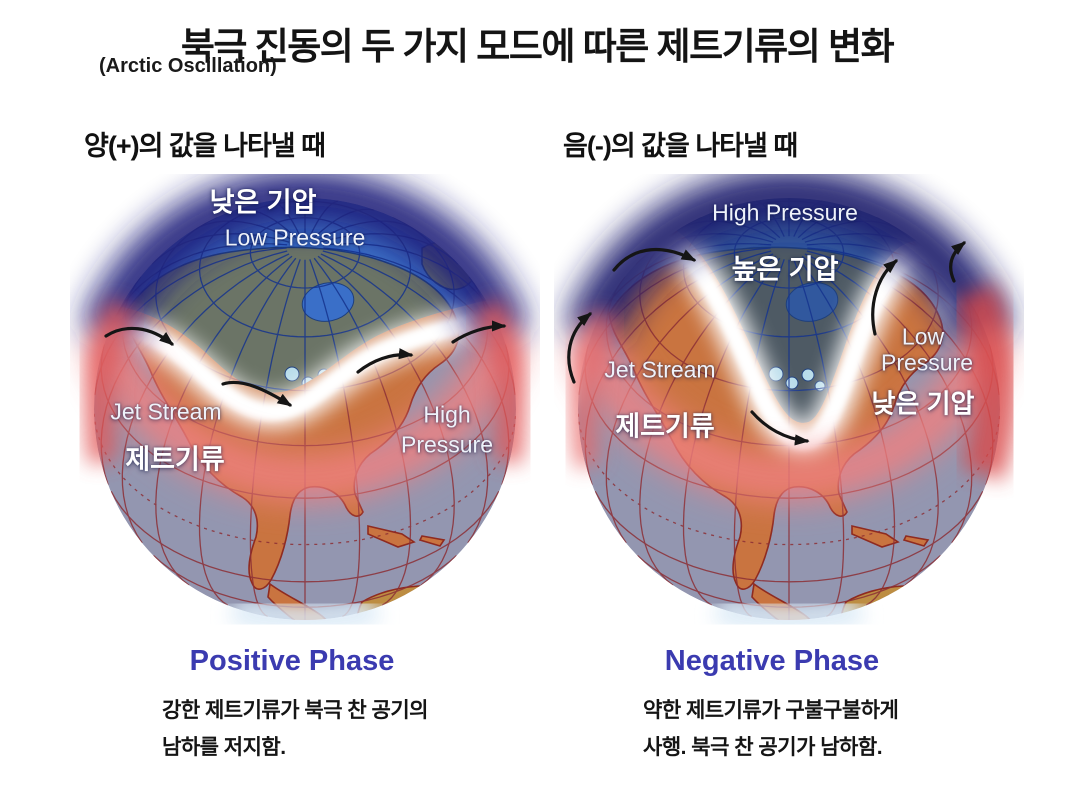  What do you see at coordinates (785, 212) in the screenshot?
I see `high-pressure-label-en: High Pressure` at bounding box center [785, 212].